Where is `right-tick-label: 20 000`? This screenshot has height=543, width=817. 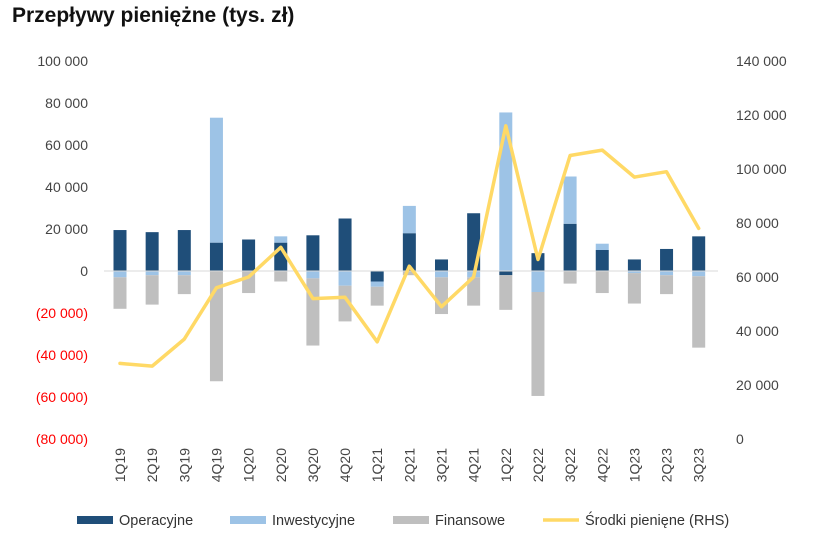
right-tick-label: 20 000 is located at coordinates (757, 385).